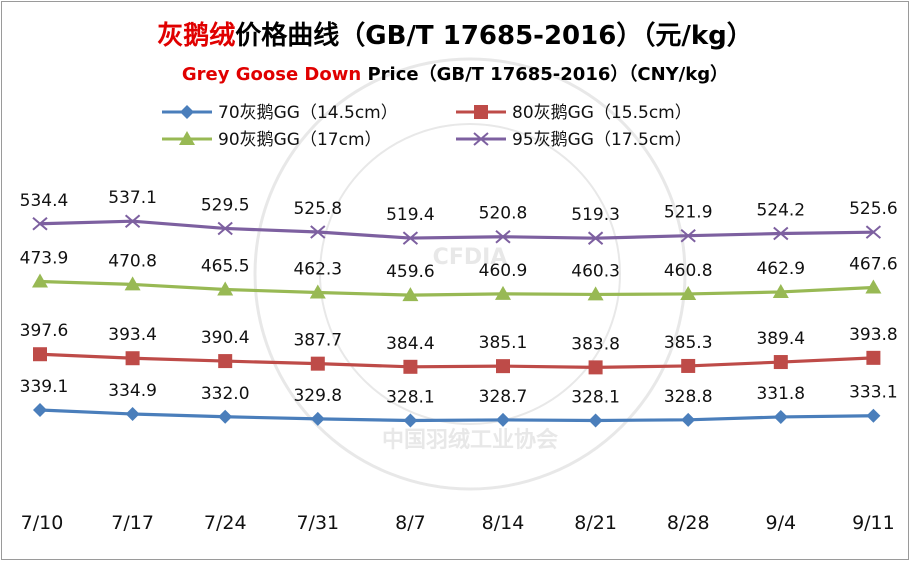  I want to click on x-tick-label: 8/14, so click(503, 523).